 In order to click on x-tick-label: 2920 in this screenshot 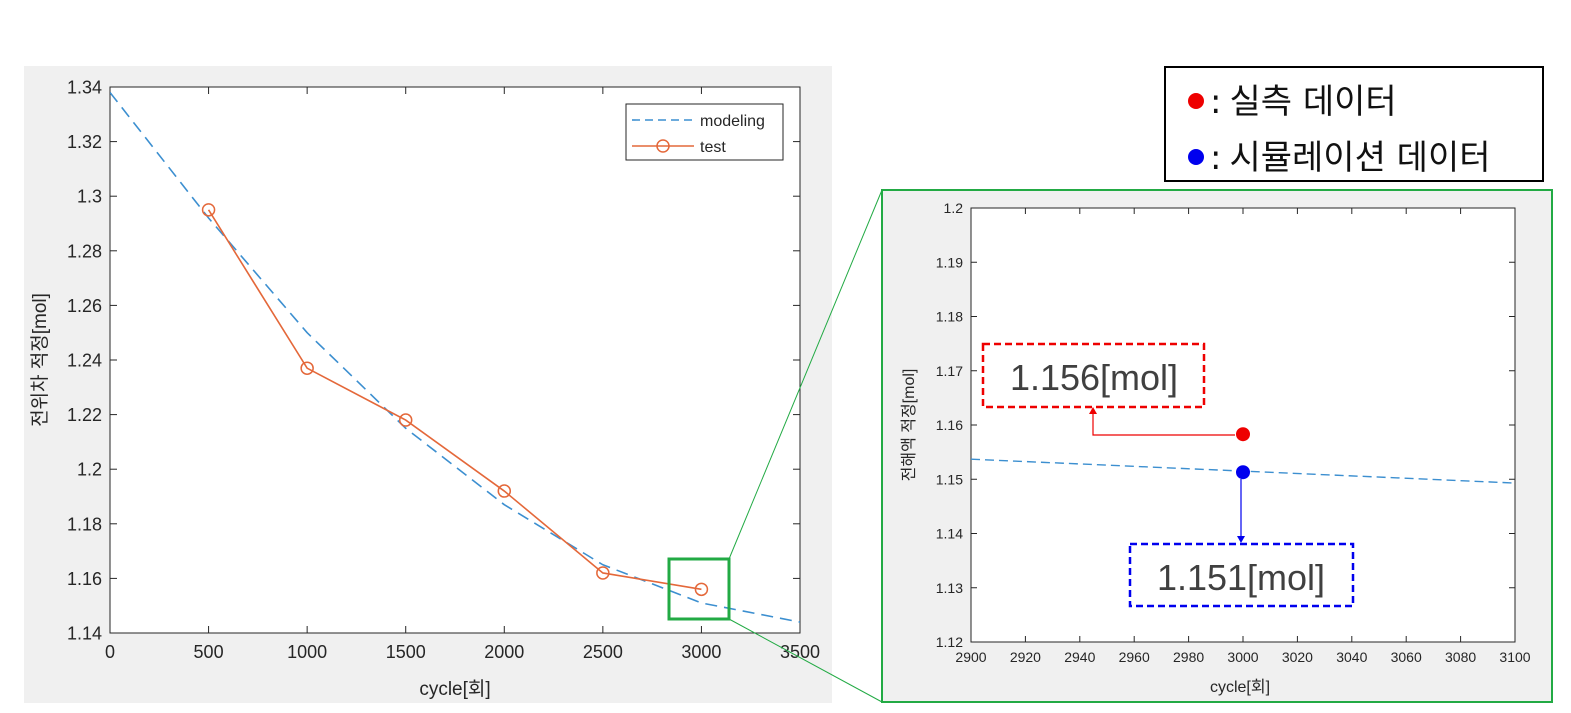, I will do `click(1025, 657)`.